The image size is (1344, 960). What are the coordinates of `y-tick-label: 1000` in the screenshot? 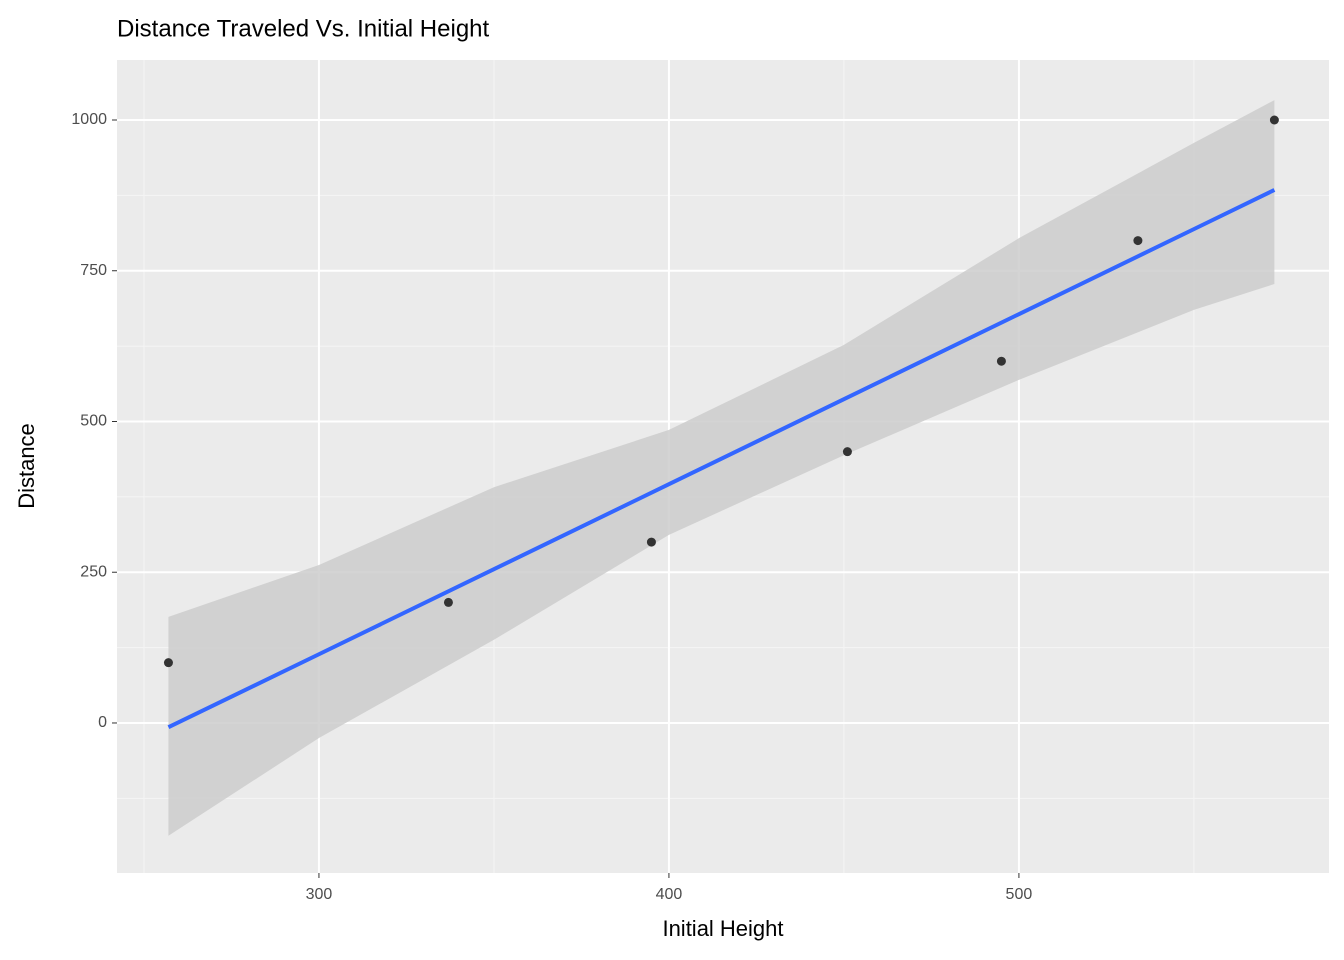 It's located at (89, 119).